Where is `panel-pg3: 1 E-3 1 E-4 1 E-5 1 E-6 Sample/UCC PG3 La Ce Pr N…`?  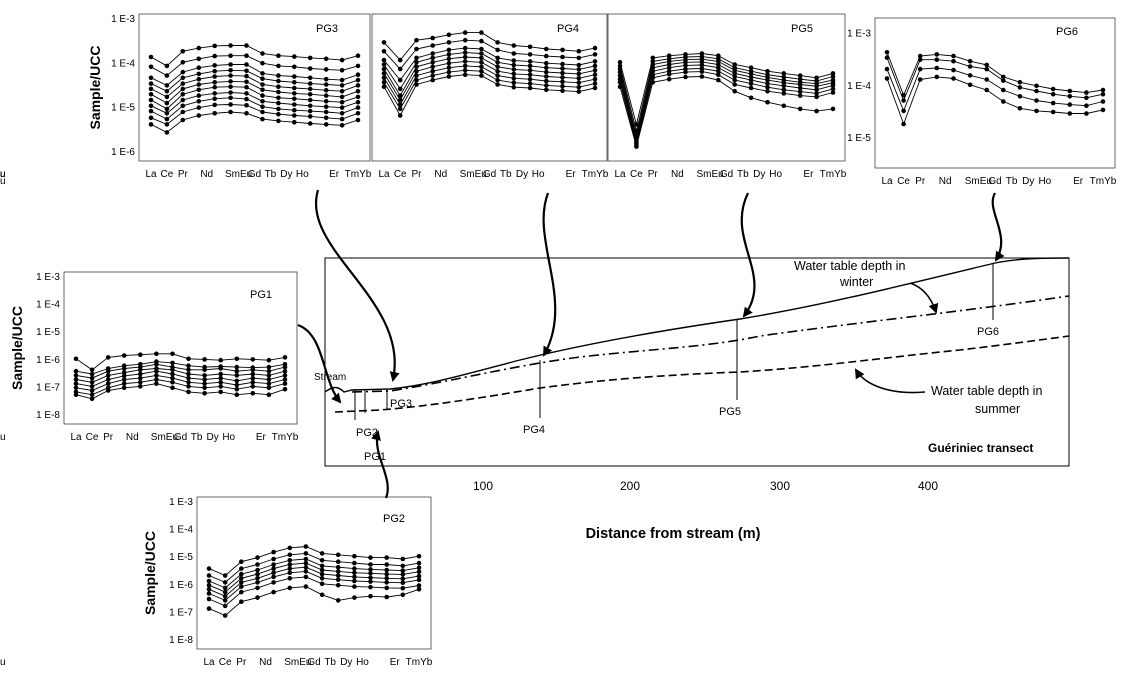 panel-pg3: 1 E-3 1 E-4 1 E-5 1 E-6 Sample/UCC PG3 La Ce Pr N… is located at coordinates (186, 96).